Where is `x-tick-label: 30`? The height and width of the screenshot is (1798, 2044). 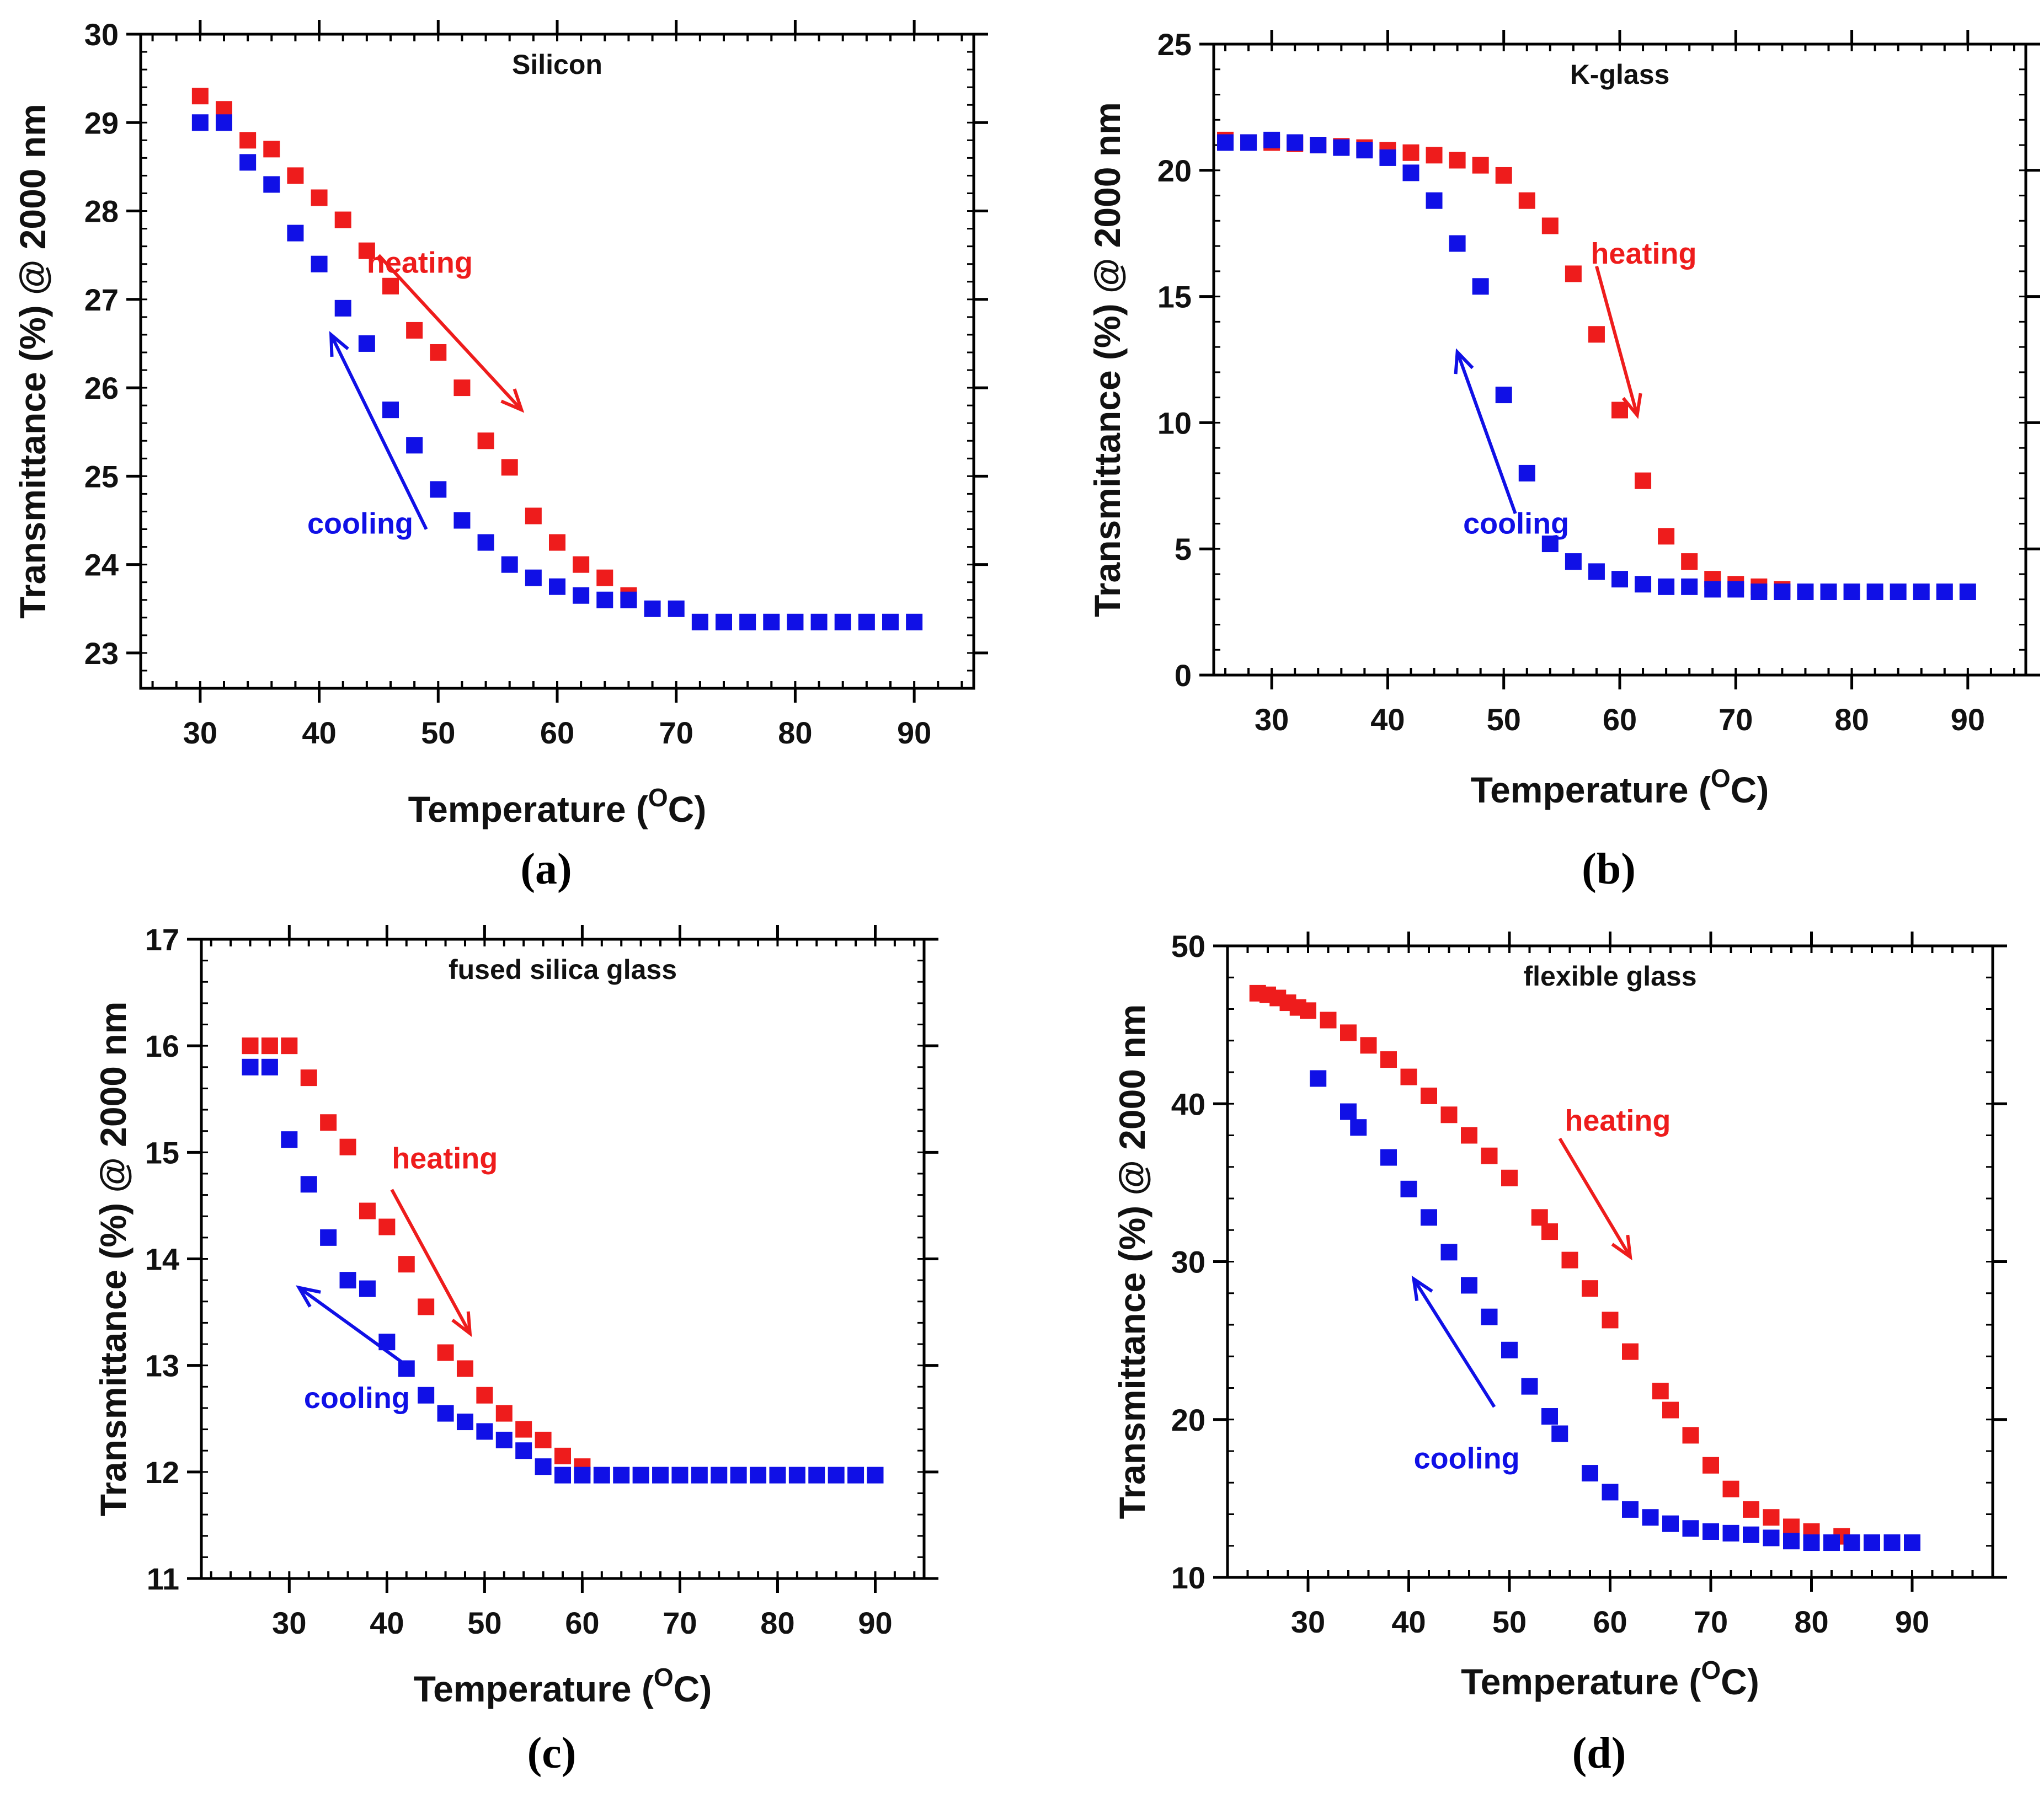
x-tick-label: 30 is located at coordinates (289, 1623).